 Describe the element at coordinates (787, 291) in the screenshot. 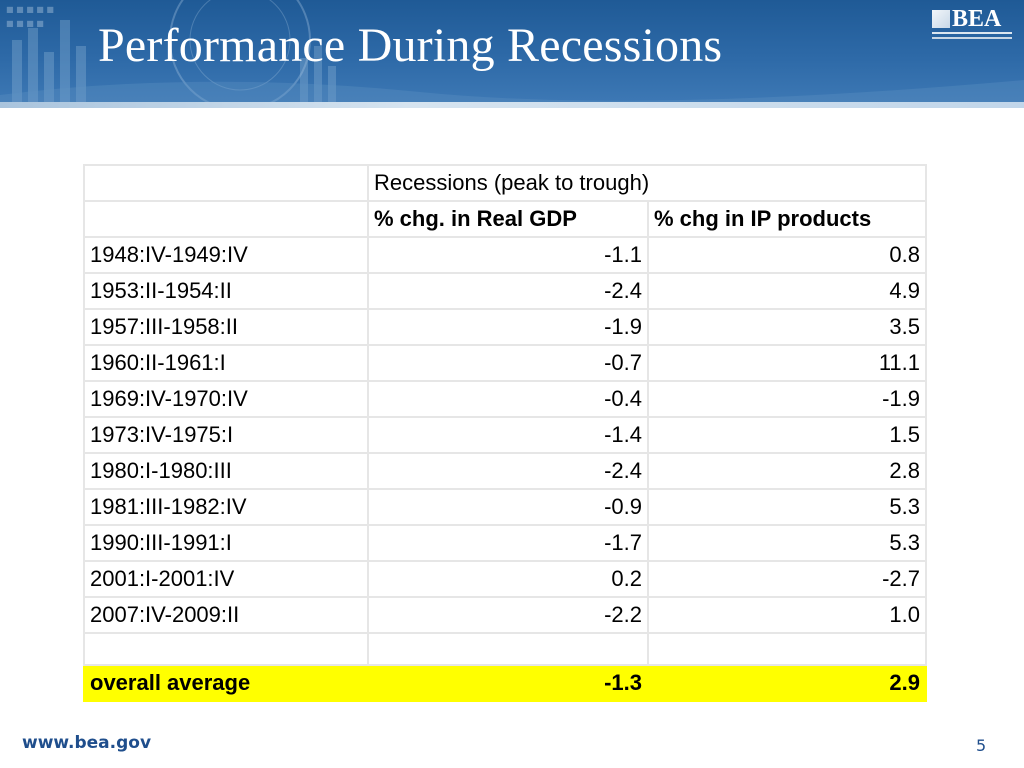

I see `ip-cell: 4.9` at that location.